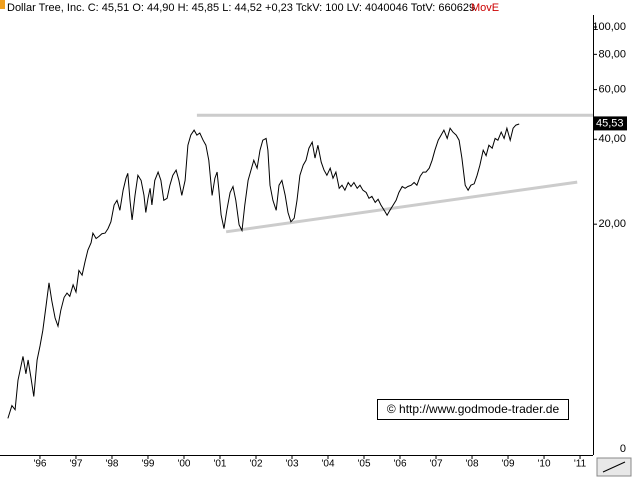 The width and height of the screenshot is (633, 477). I want to click on copyright: © http://www.godmode-trader.de, so click(473, 409).